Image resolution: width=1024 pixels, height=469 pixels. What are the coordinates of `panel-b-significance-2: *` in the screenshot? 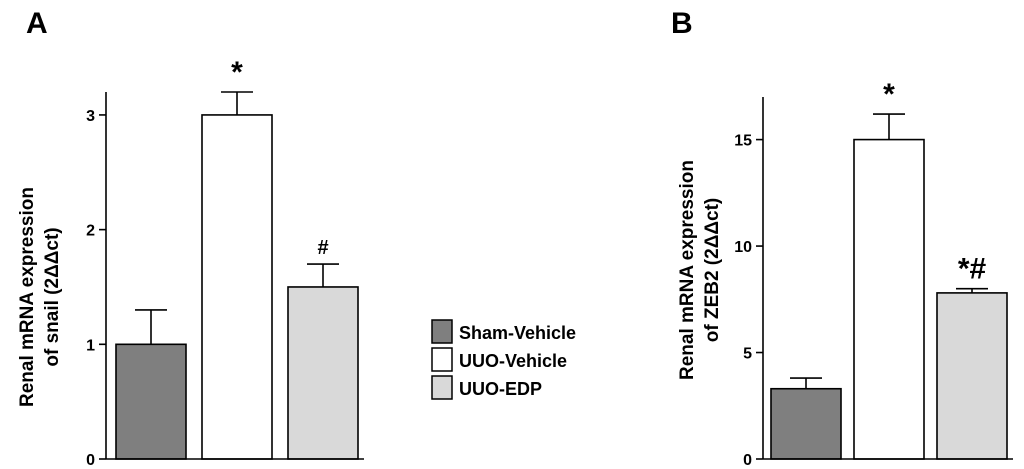 It's located at (889, 94).